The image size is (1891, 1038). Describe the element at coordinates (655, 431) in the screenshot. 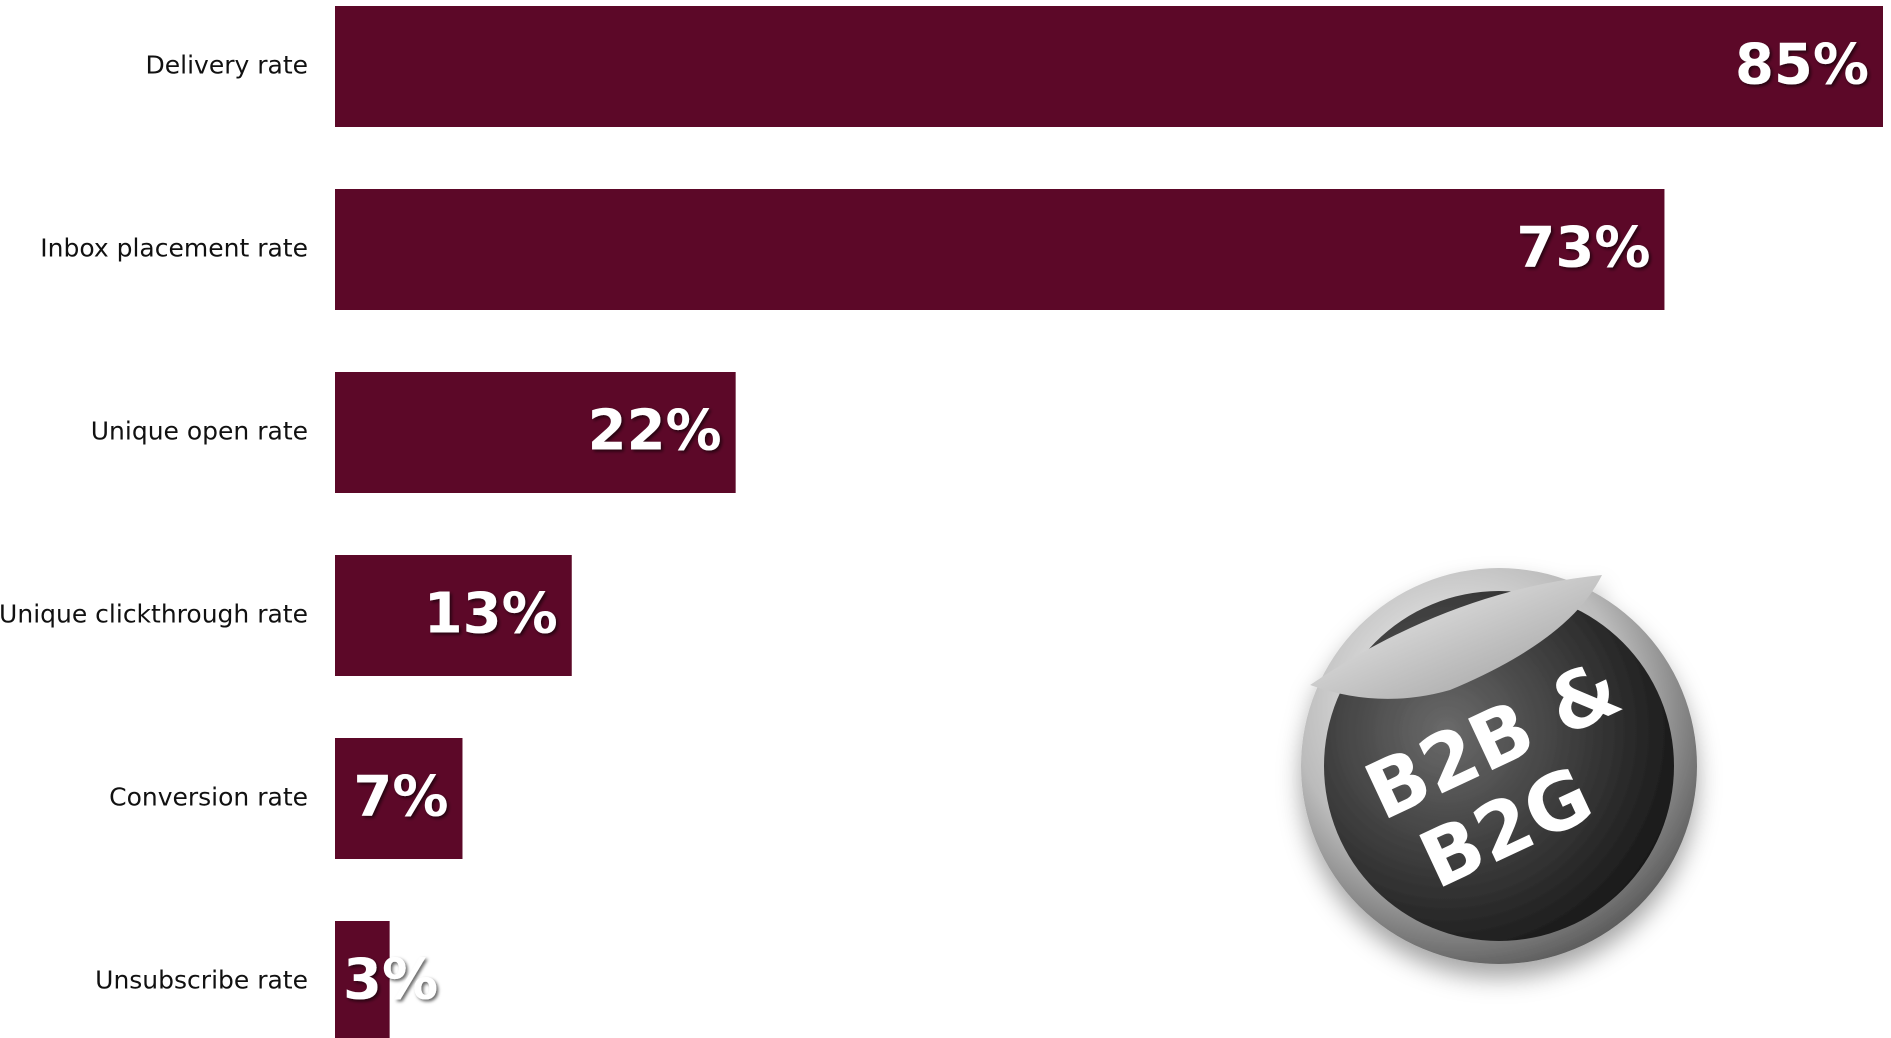

I see `value-label: 22%` at that location.